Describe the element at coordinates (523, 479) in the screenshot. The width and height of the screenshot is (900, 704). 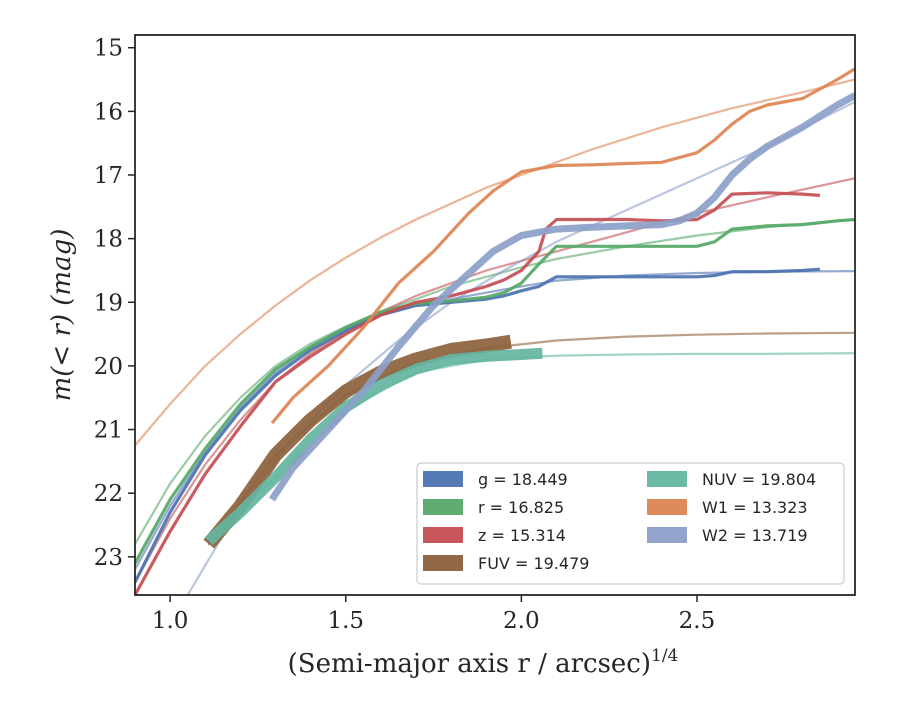
I see `legend-label-g: g = 18.449` at that location.